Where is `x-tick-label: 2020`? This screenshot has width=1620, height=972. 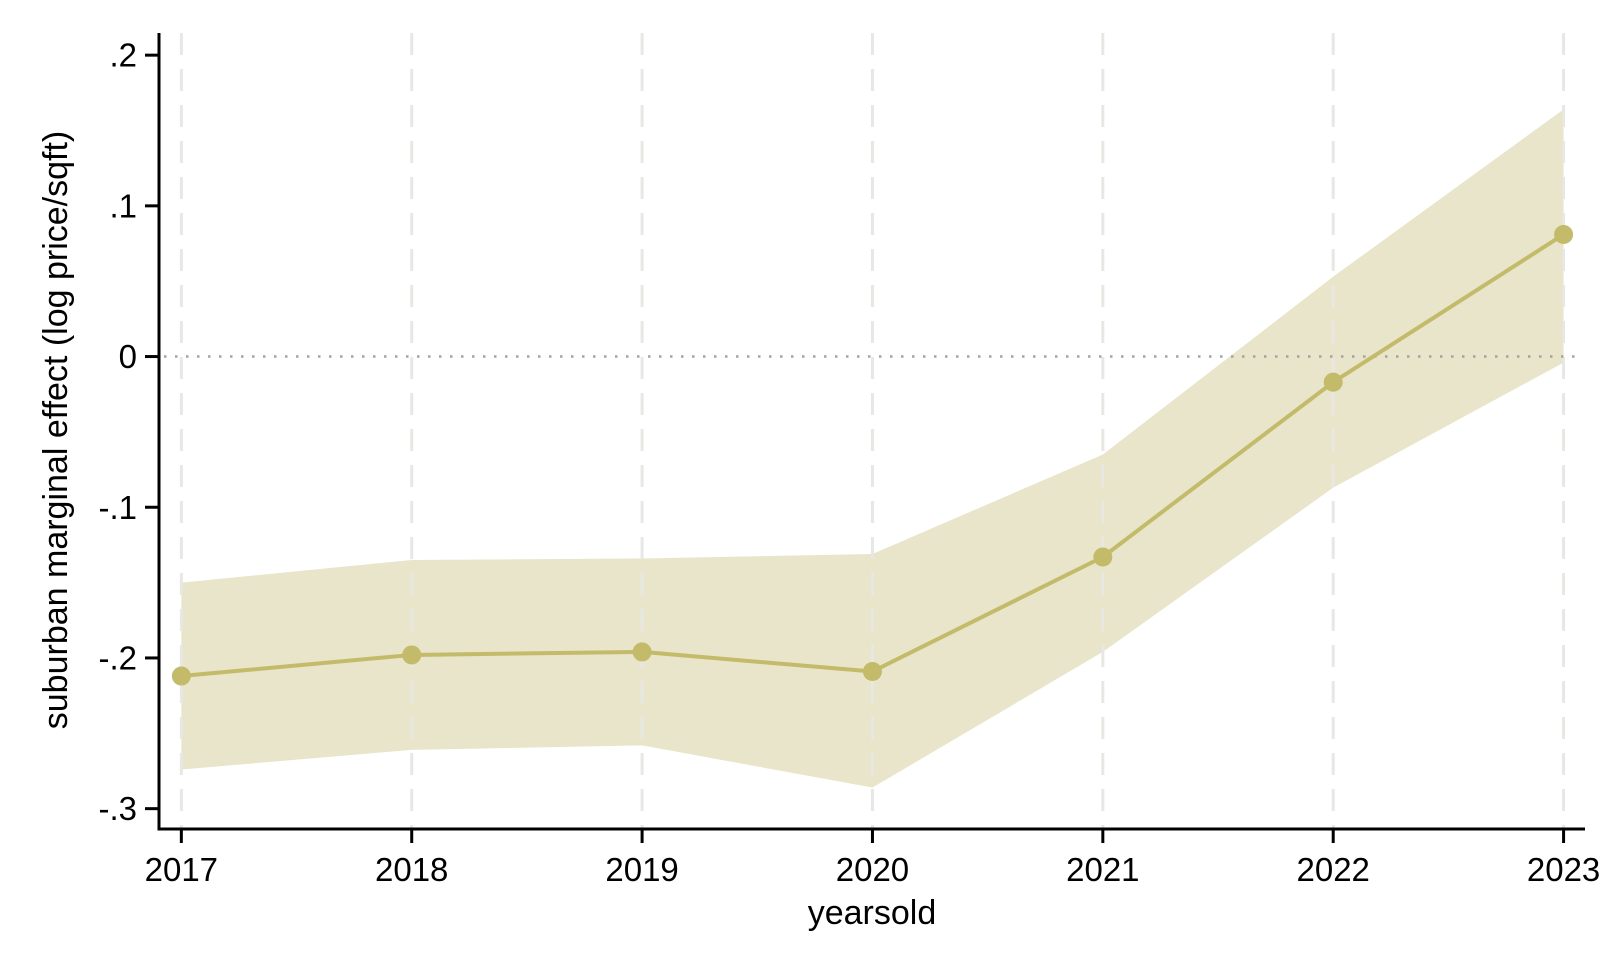 x-tick-label: 2020 is located at coordinates (872, 869).